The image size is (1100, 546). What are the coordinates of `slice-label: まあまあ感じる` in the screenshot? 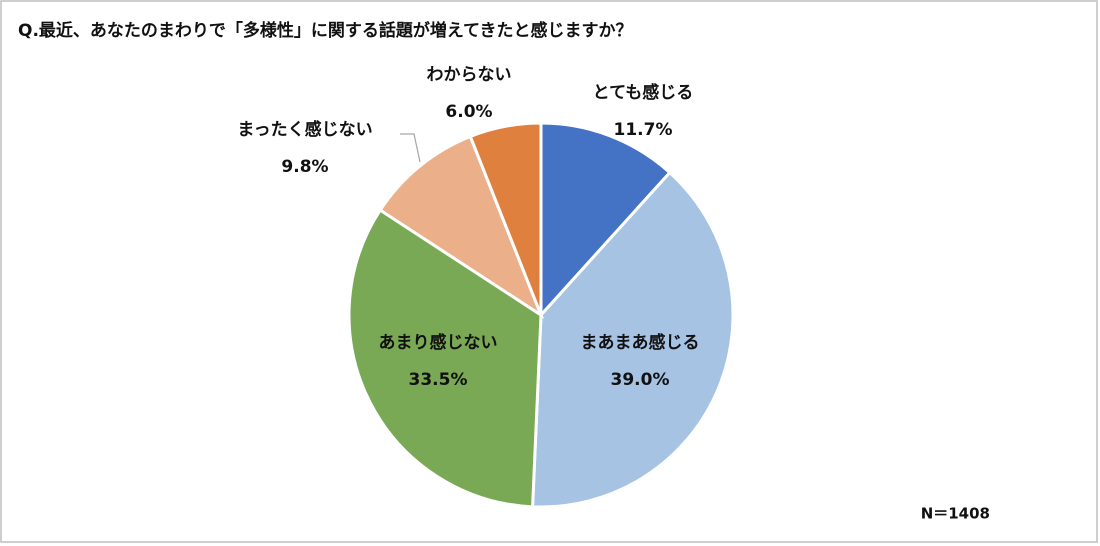 It's located at (640, 342).